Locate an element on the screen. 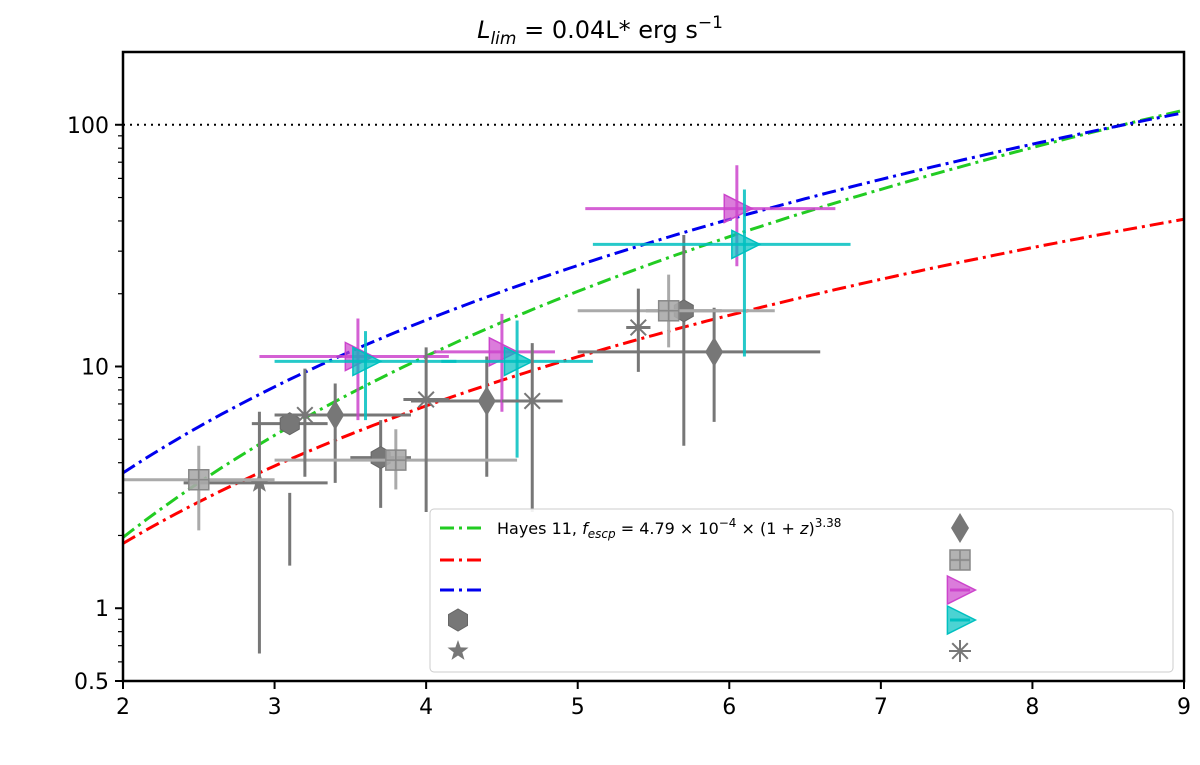  point-2-2-shape is located at coordinates (714, 351).